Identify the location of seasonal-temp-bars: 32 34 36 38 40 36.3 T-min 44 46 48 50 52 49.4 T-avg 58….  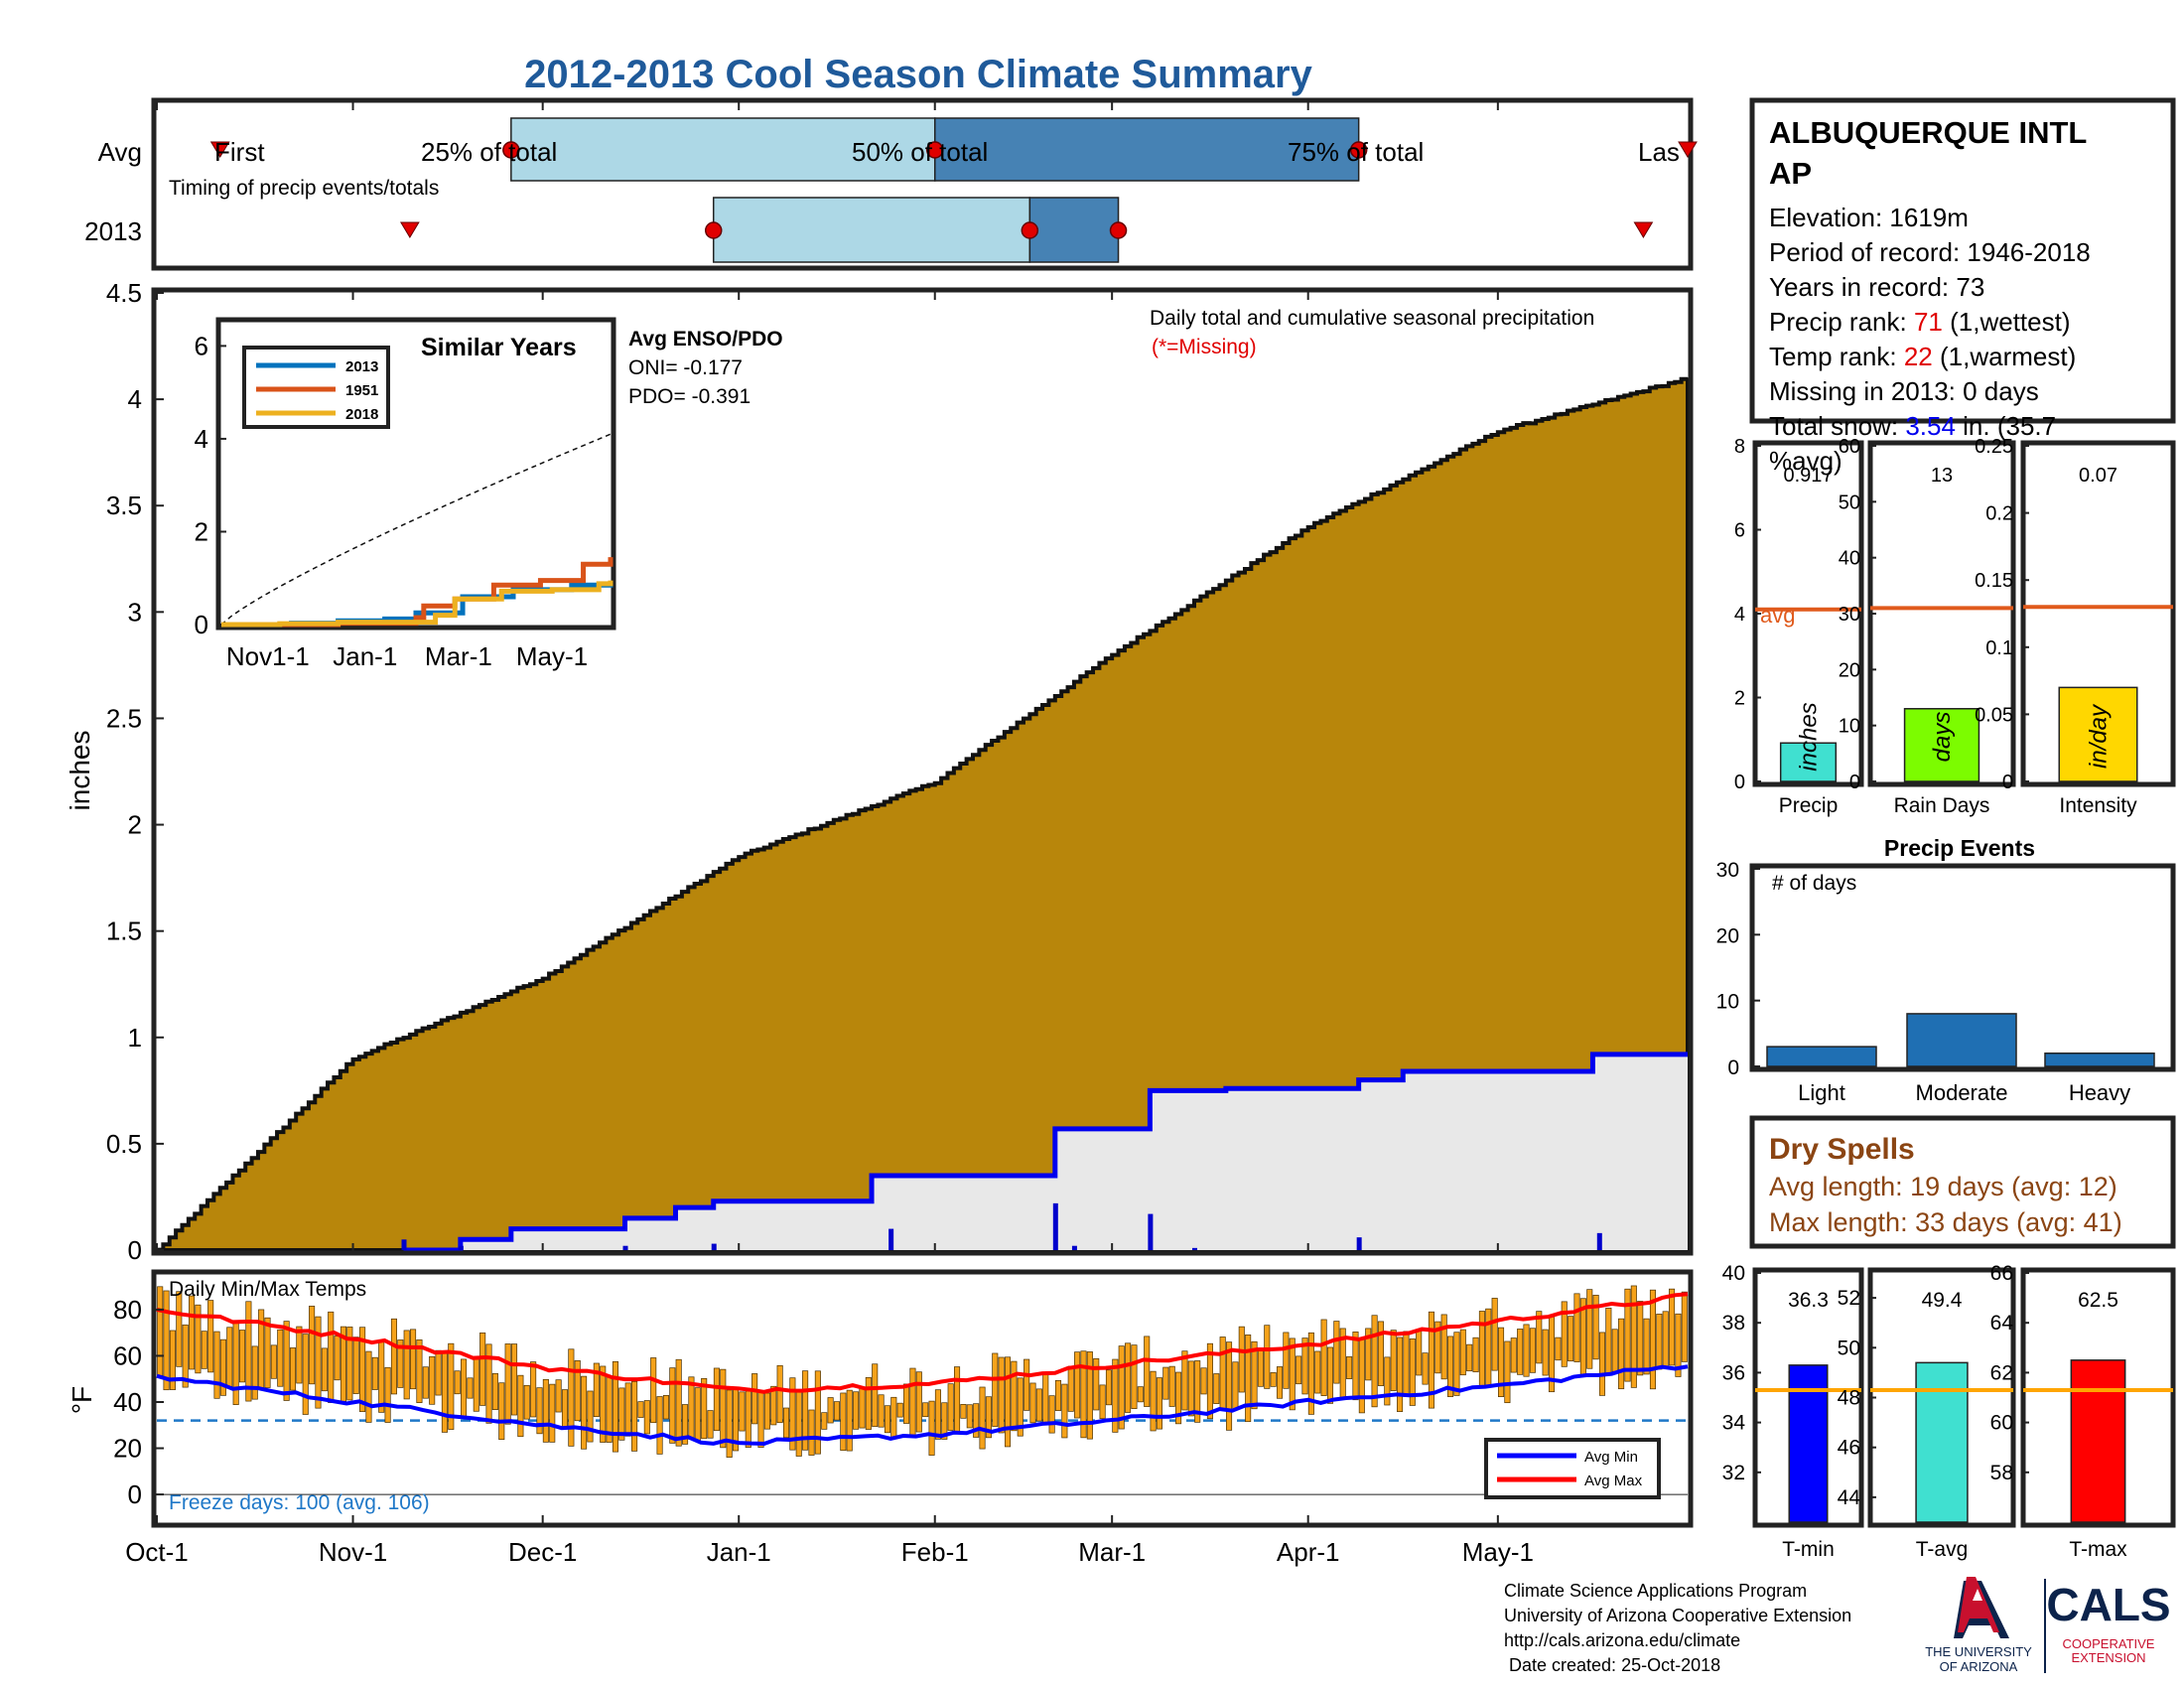
(1949, 1411).